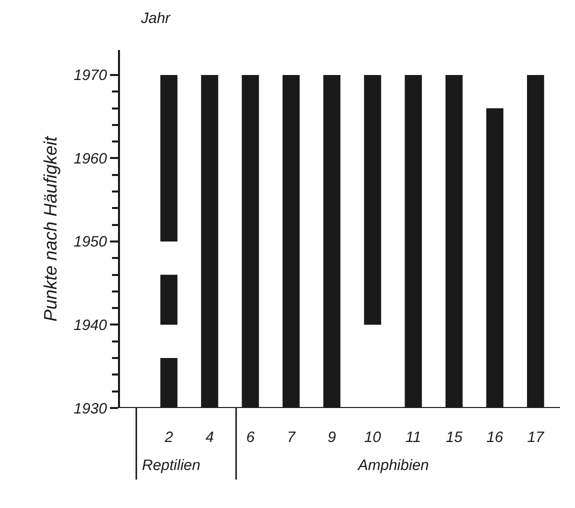 Image resolution: width=575 pixels, height=508 pixels. Describe the element at coordinates (50, 228) in the screenshot. I see `y-axis-title: Punkte nach Häufigkeit` at that location.